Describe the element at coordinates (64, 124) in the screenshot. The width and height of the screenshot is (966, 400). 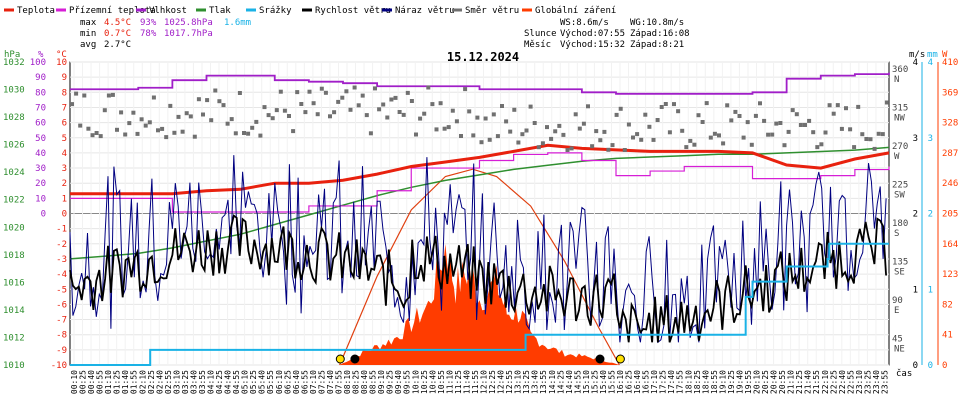
I see `temperature-tick-label: 6` at that location.